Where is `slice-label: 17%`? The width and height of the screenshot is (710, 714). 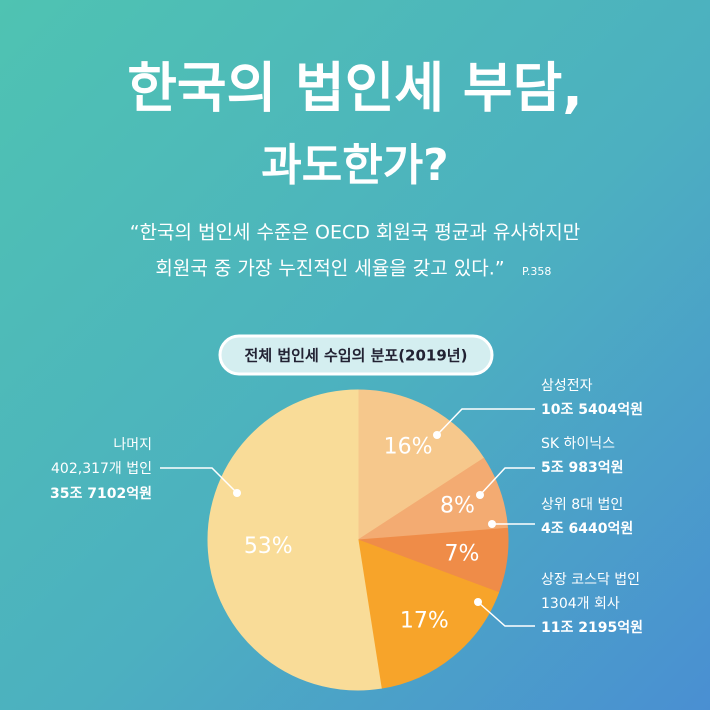
slice-label: 17% is located at coordinates (424, 620).